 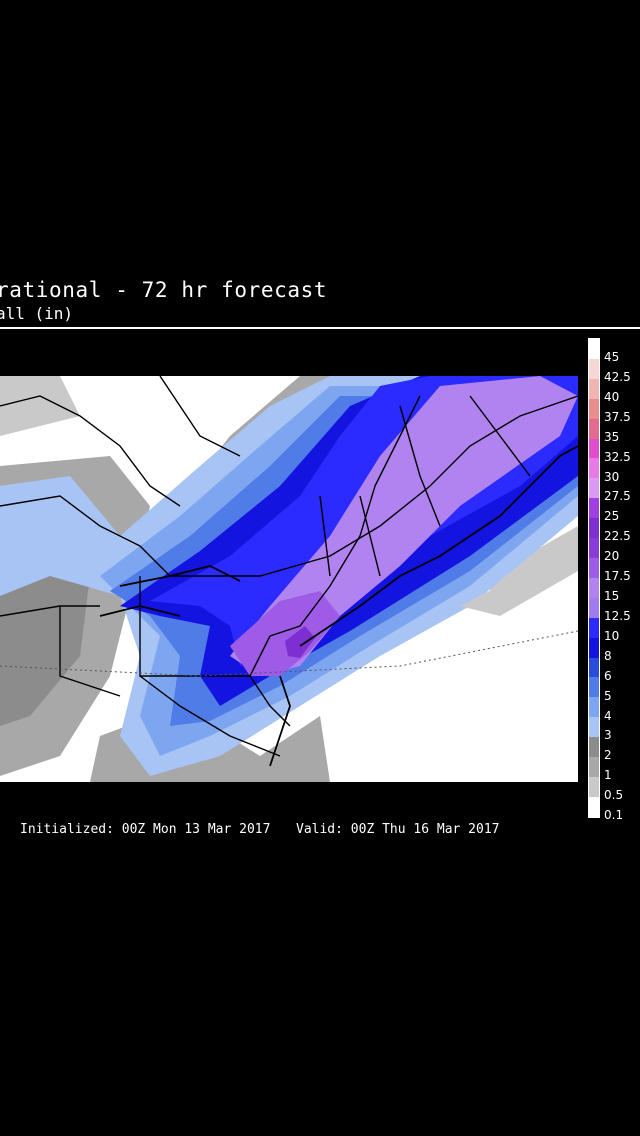 I want to click on colorbar-label: 0.1, so click(x=614, y=815).